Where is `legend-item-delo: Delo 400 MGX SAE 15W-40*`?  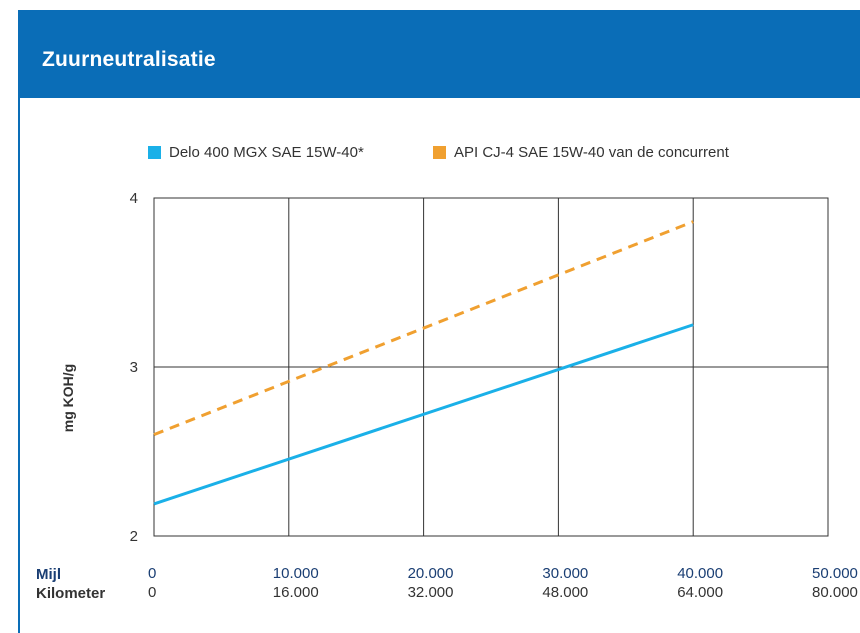
legend-item-delo: Delo 400 MGX SAE 15W-40* is located at coordinates (256, 152).